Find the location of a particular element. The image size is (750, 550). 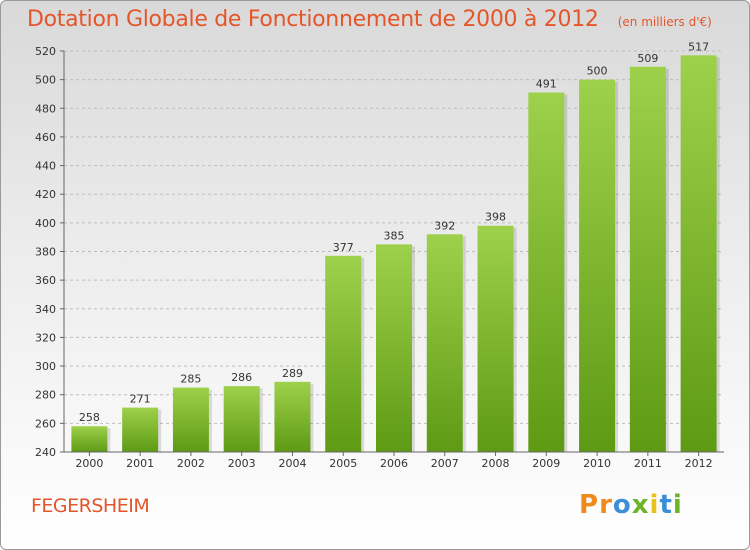

y-tick-label: 360 is located at coordinates (45, 280).